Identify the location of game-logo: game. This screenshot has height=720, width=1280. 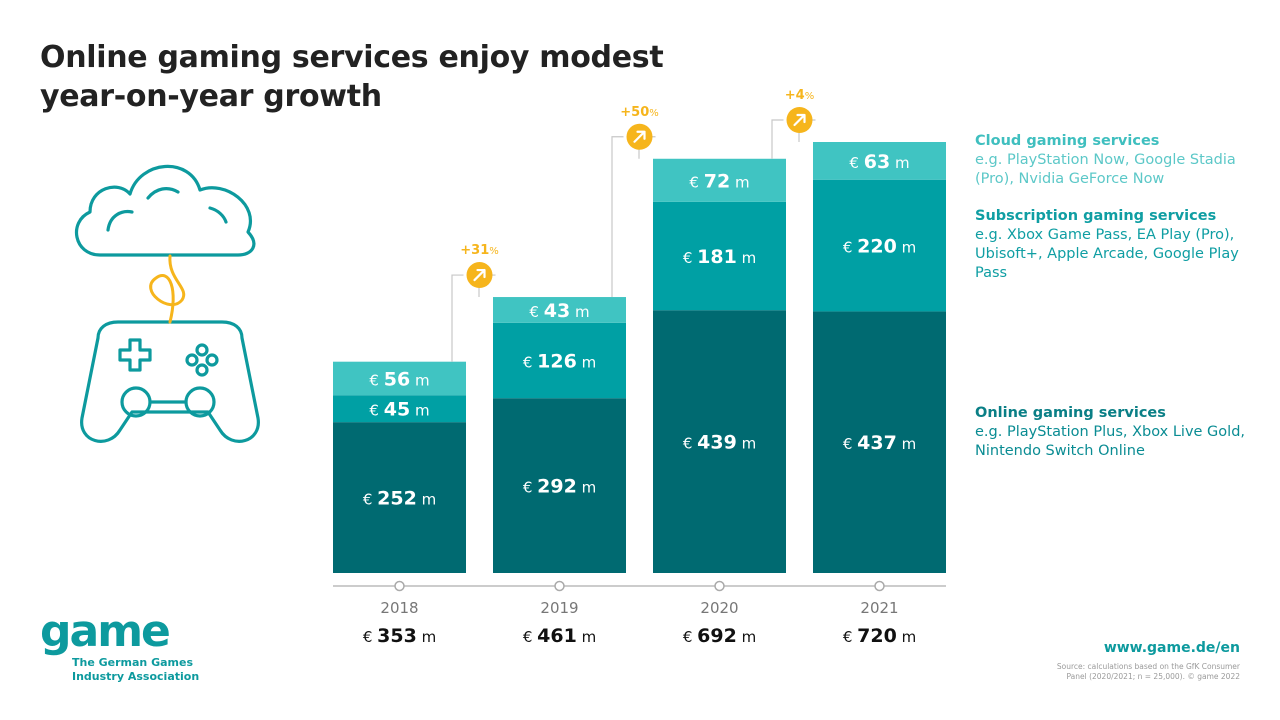
(105, 634).